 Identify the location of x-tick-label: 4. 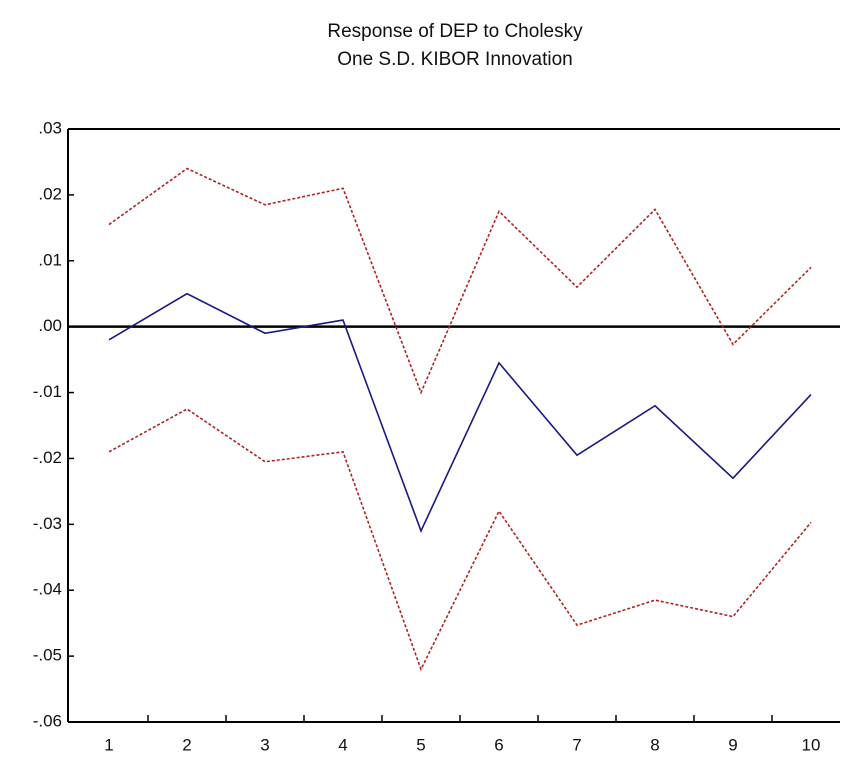
(342, 744).